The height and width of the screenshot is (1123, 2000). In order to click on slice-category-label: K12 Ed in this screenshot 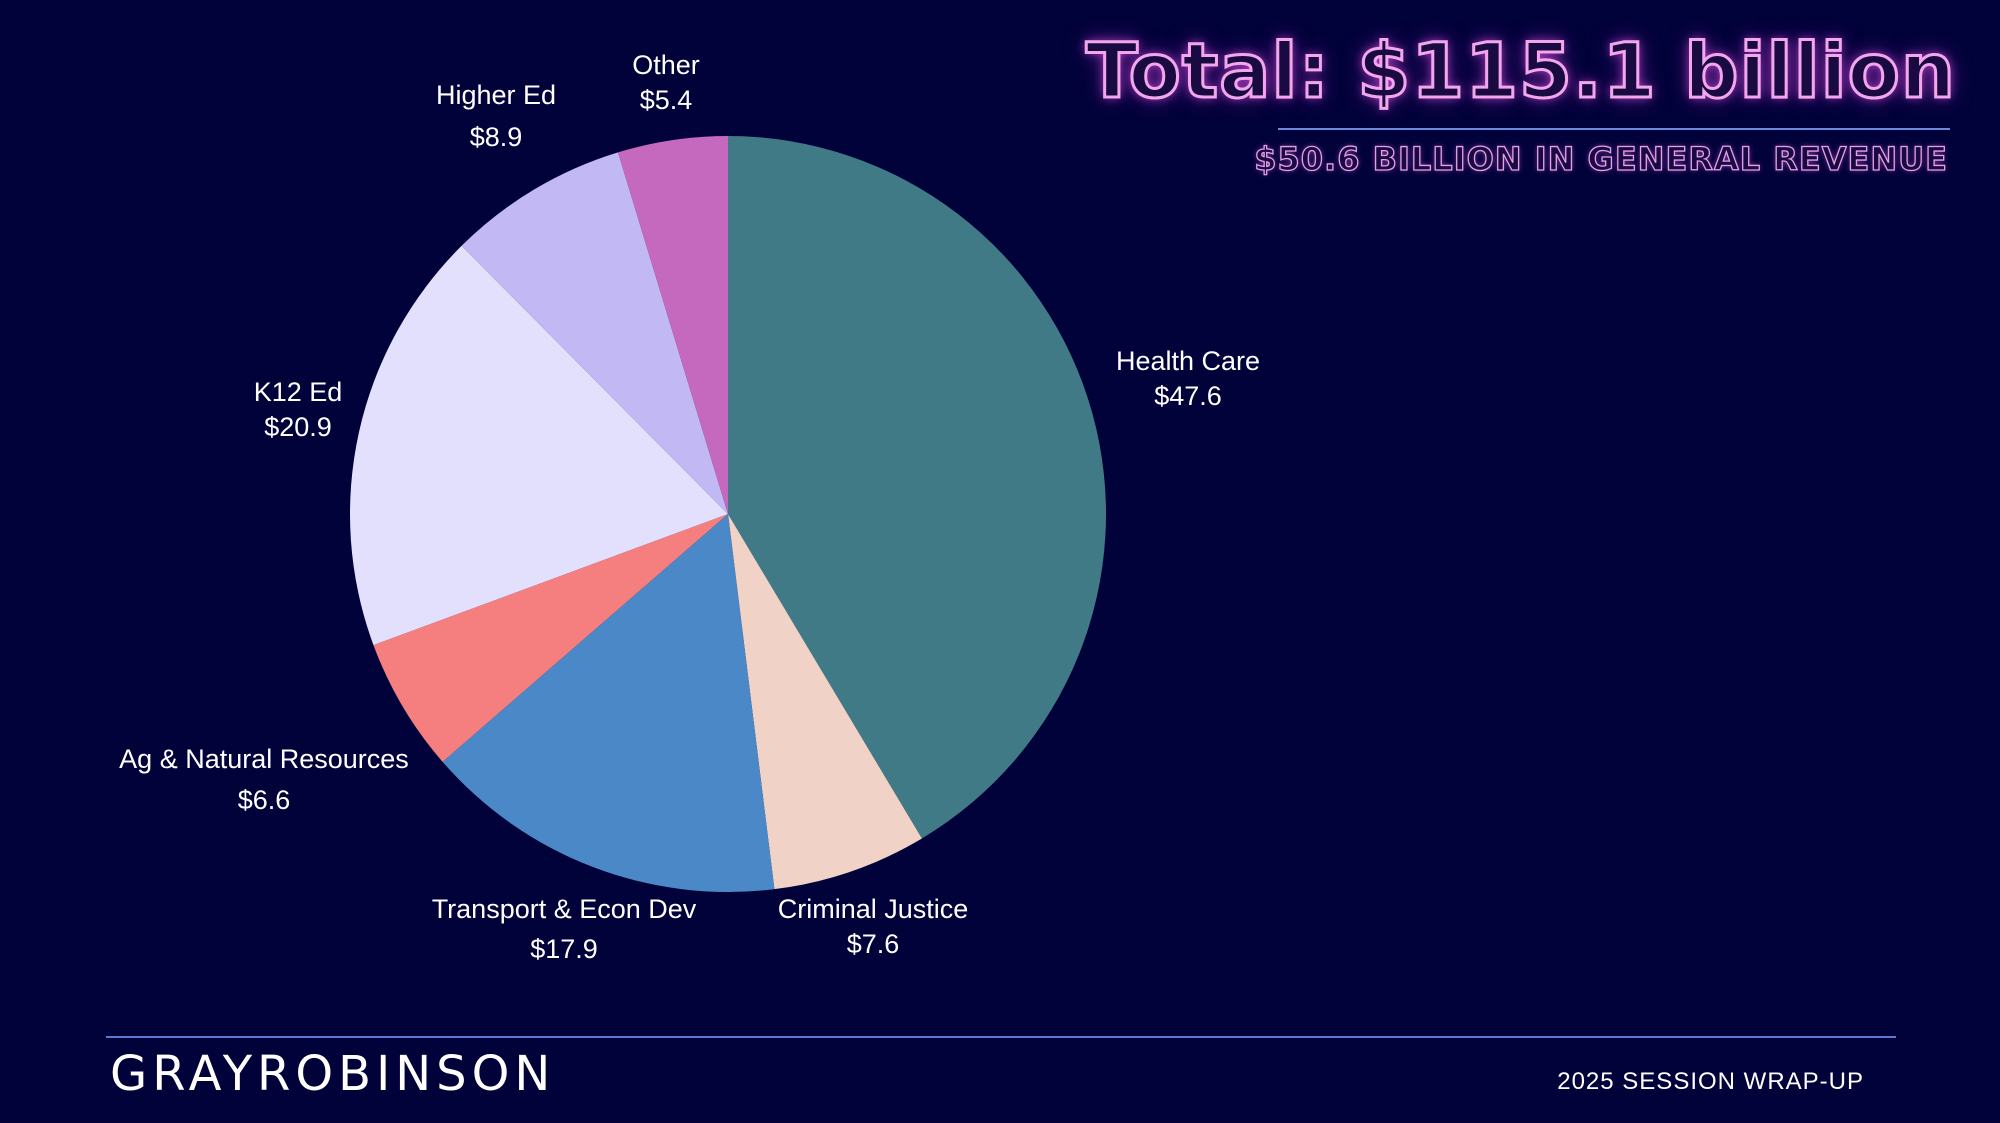, I will do `click(298, 392)`.